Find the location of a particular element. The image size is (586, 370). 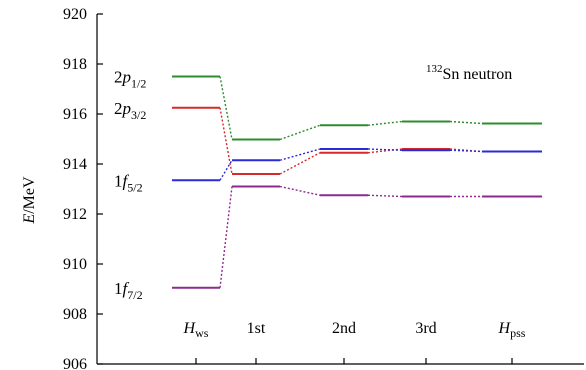

y-tick-label: 910 is located at coordinates (75, 264).